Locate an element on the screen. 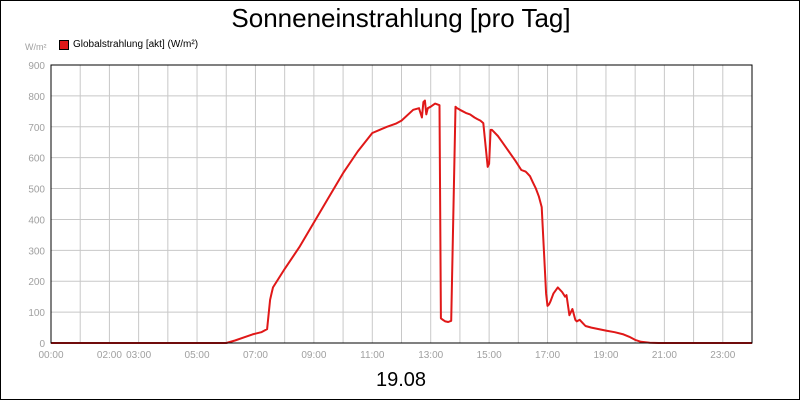  x-tick-label: 19:00 is located at coordinates (605, 355).